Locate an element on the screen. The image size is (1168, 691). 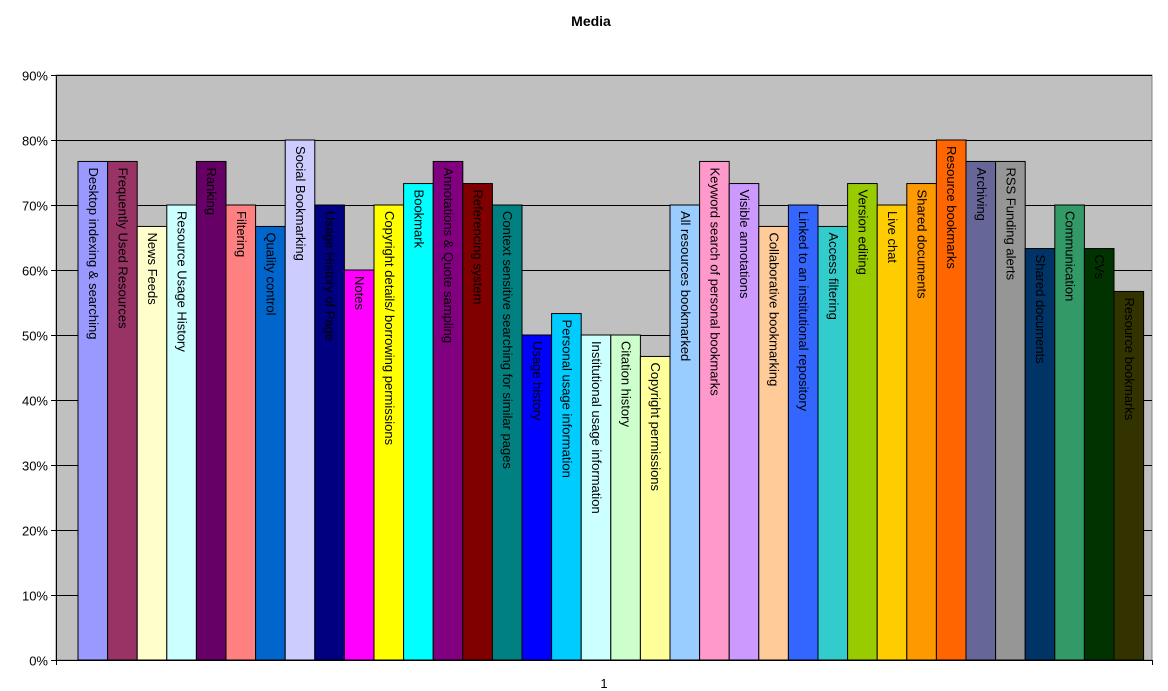
bar-label: Communication is located at coordinates (1070, 256).